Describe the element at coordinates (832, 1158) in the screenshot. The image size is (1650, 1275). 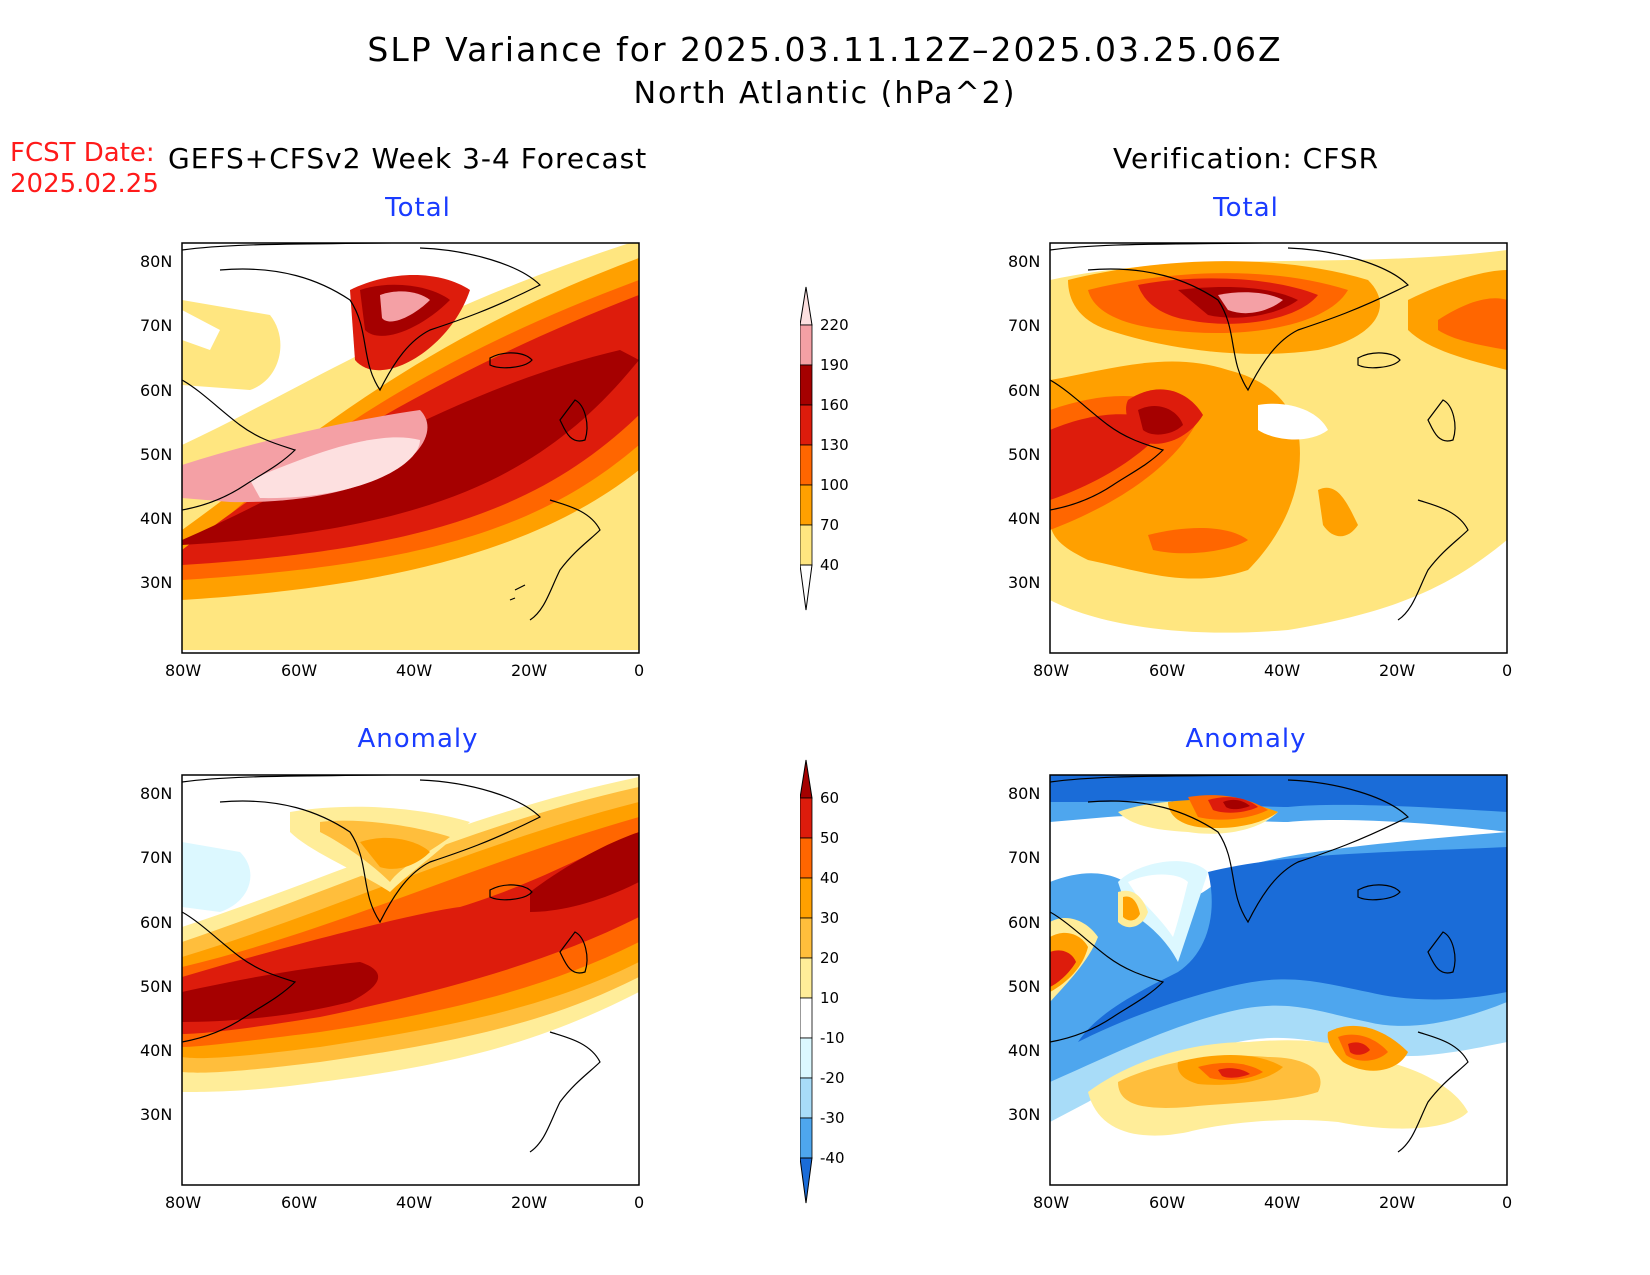
I see `cbar-anom-m40: -40` at that location.